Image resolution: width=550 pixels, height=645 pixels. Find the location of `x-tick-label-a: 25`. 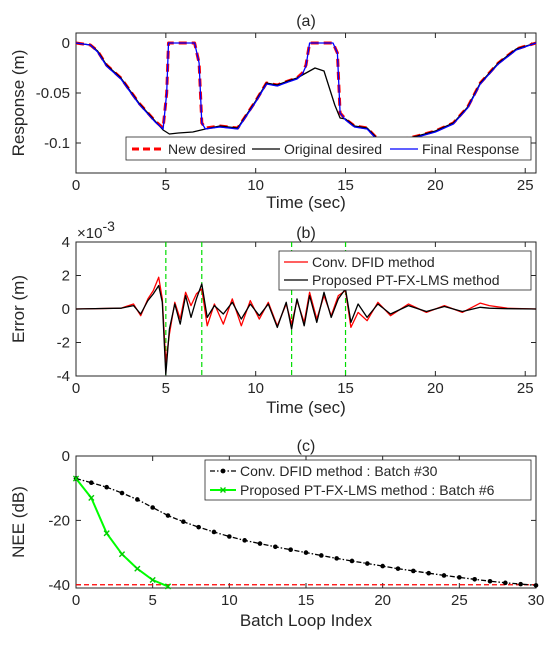

x-tick-label-a: 25 is located at coordinates (525, 185).